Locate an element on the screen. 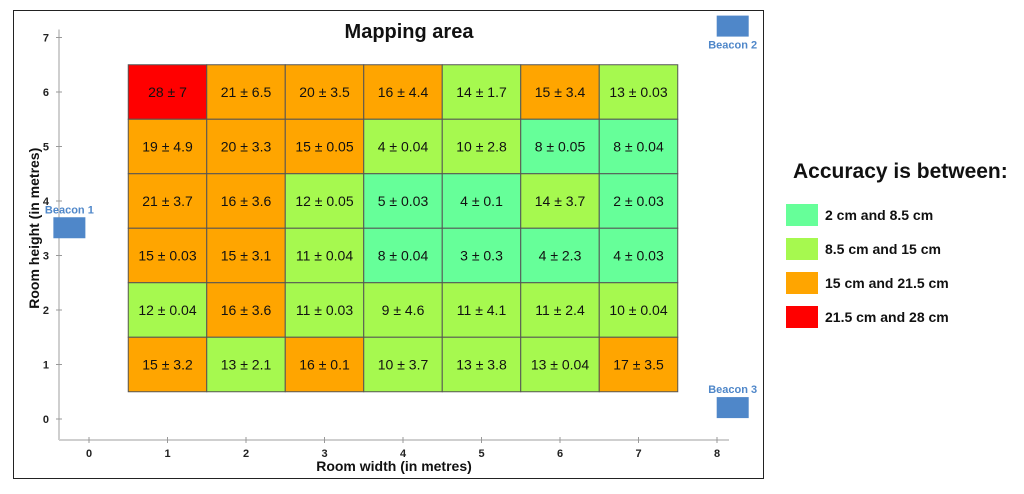 Image resolution: width=1024 pixels, height=494 pixels. cell-value: 13 ± 3.8 is located at coordinates (481, 365).